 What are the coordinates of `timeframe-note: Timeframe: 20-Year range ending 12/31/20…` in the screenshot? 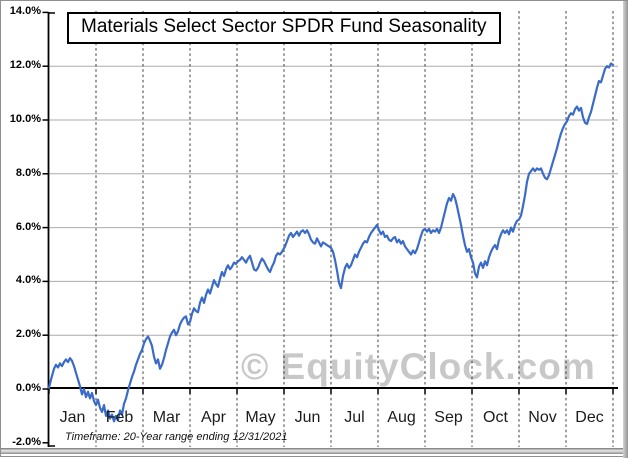 It's located at (176, 437).